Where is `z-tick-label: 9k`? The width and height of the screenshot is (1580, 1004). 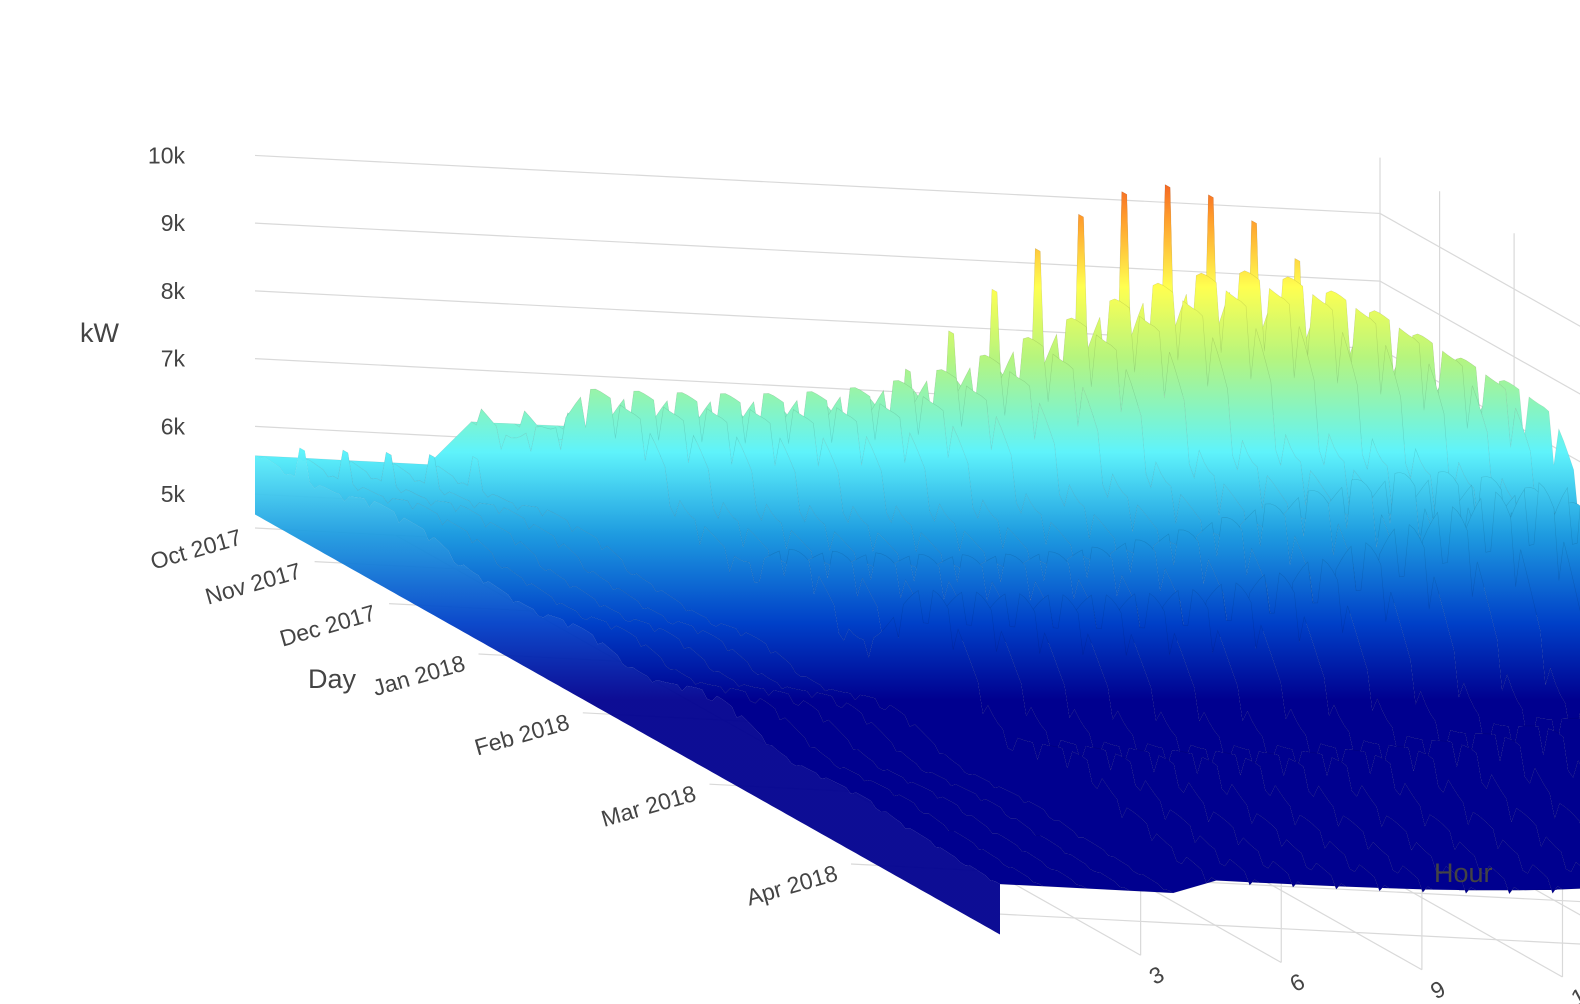
z-tick-label: 9k is located at coordinates (173, 223).